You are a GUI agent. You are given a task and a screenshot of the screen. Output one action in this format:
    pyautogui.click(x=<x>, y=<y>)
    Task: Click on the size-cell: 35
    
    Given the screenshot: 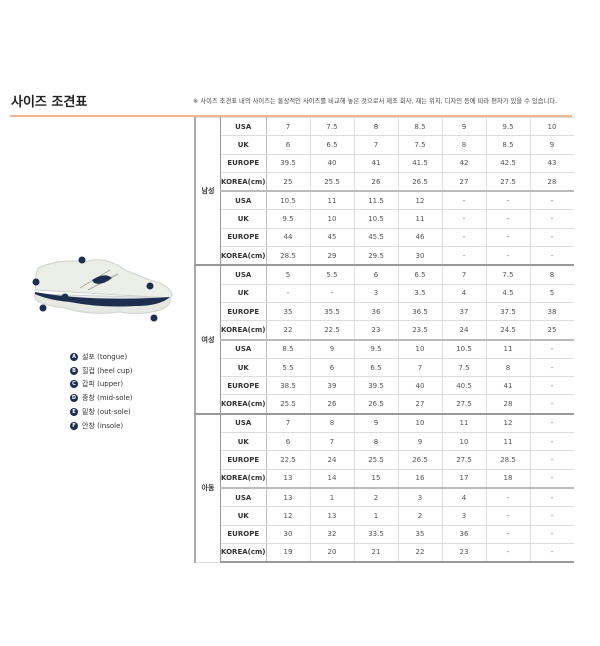 What is the action you would take?
    pyautogui.click(x=420, y=534)
    